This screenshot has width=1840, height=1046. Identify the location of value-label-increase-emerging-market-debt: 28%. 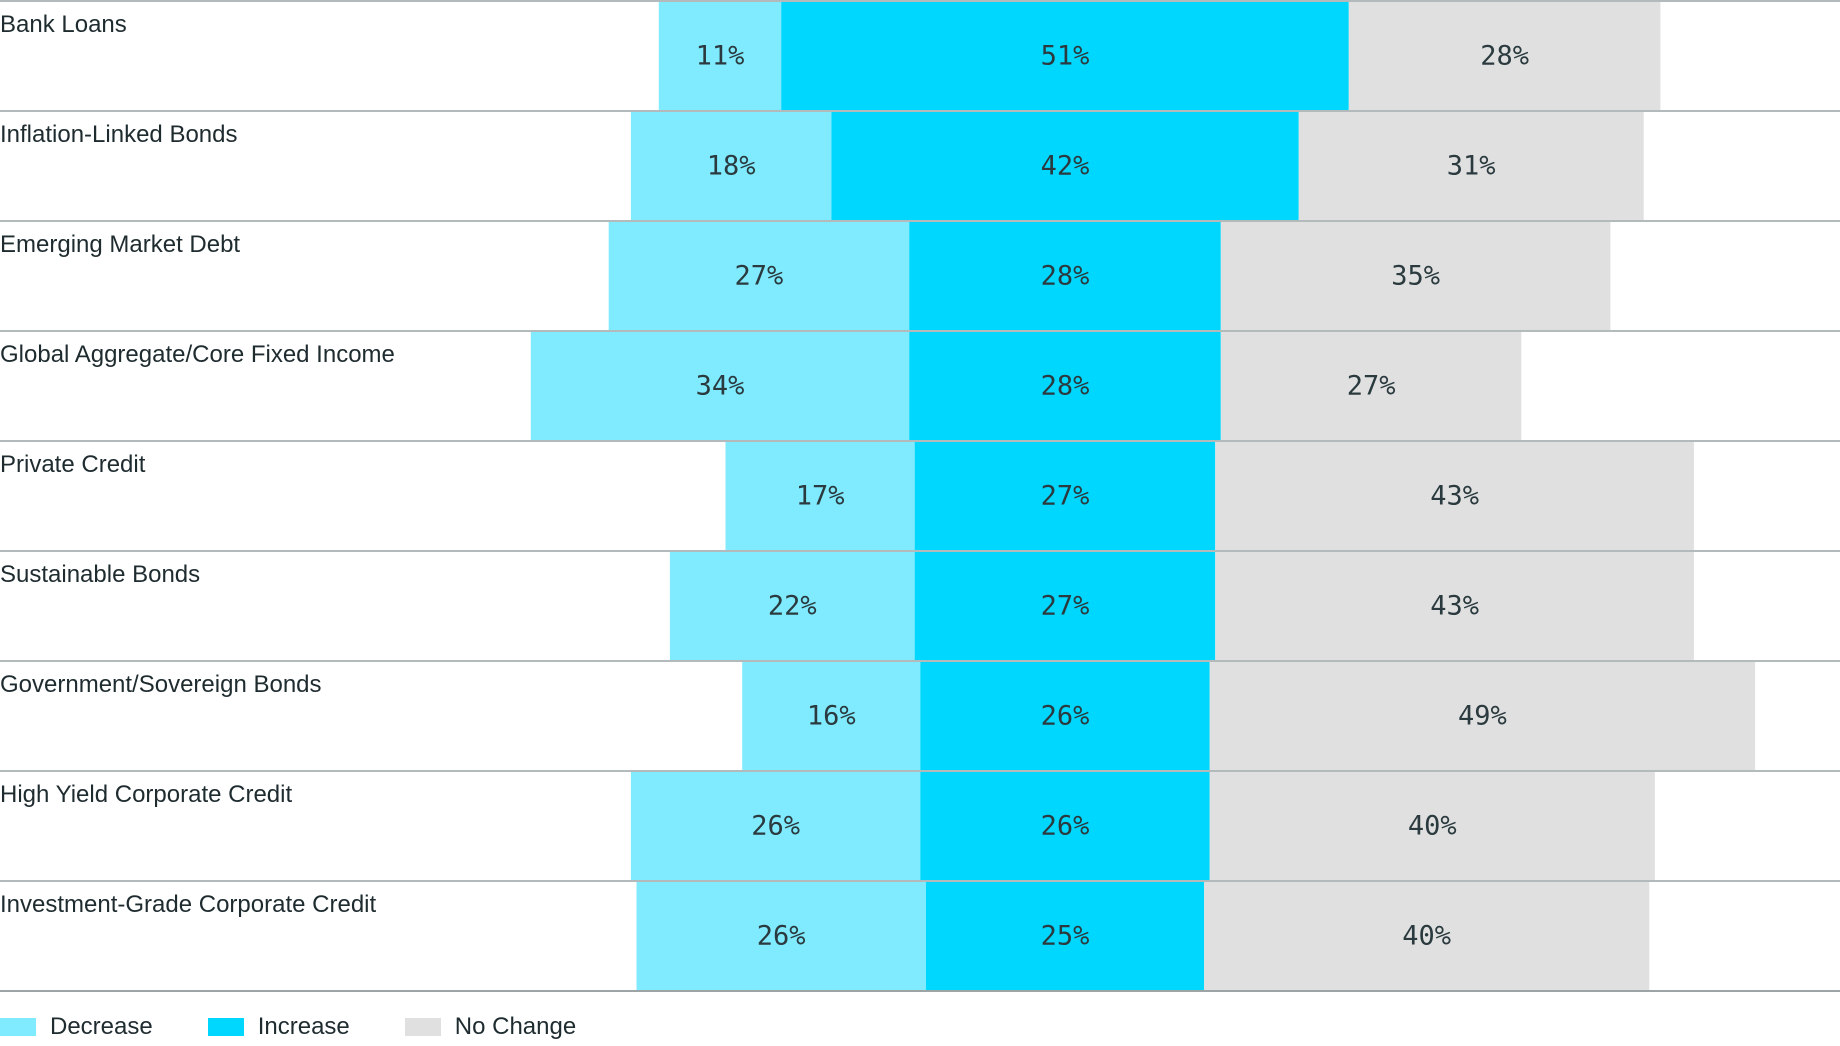
(1065, 276).